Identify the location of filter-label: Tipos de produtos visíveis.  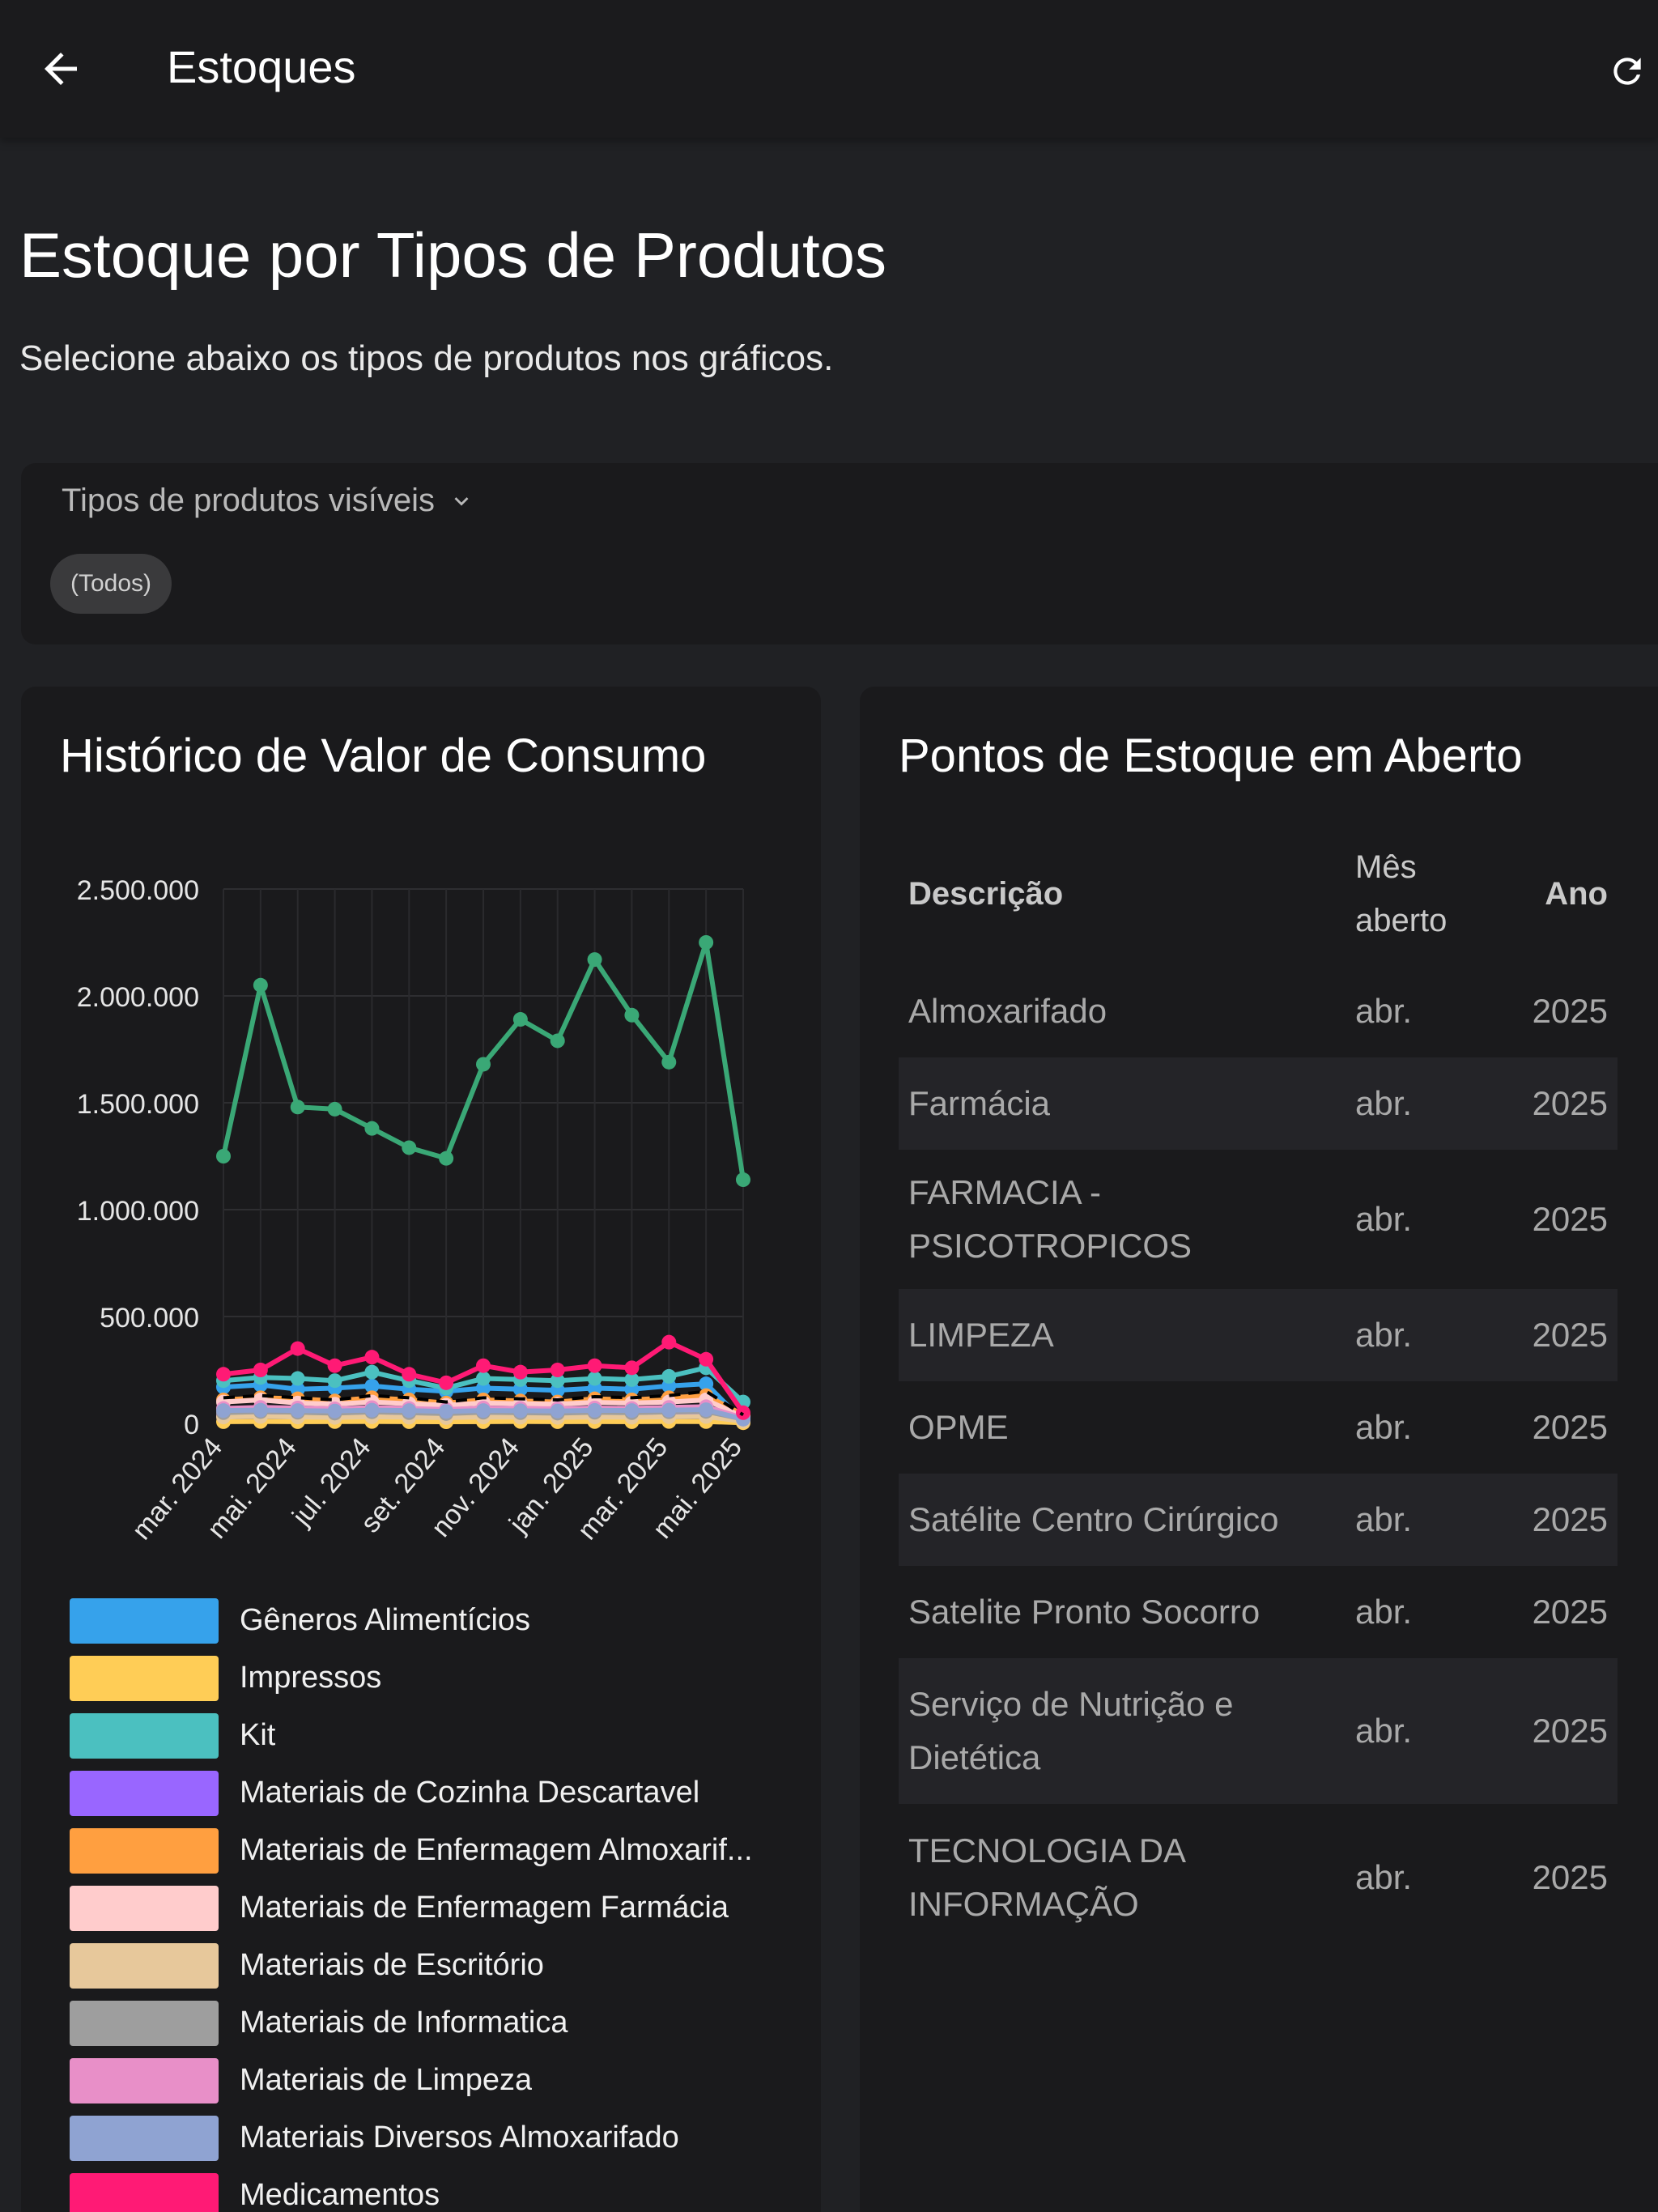
(248, 501).